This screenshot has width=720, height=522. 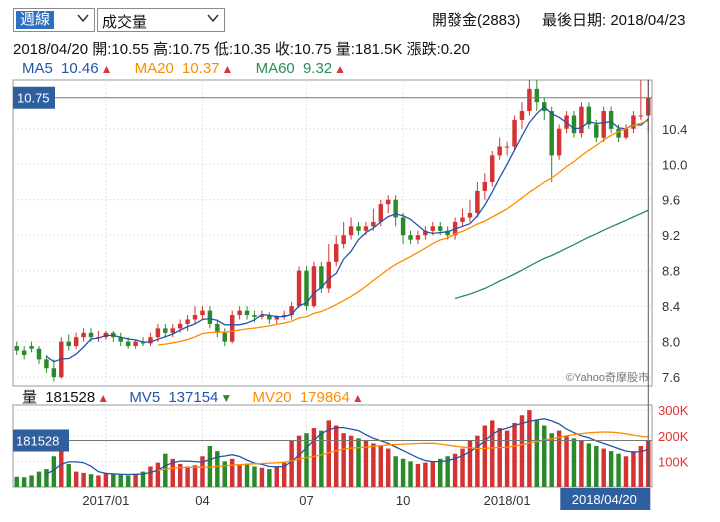 I want to click on time-tick-label: 10, so click(x=403, y=500).